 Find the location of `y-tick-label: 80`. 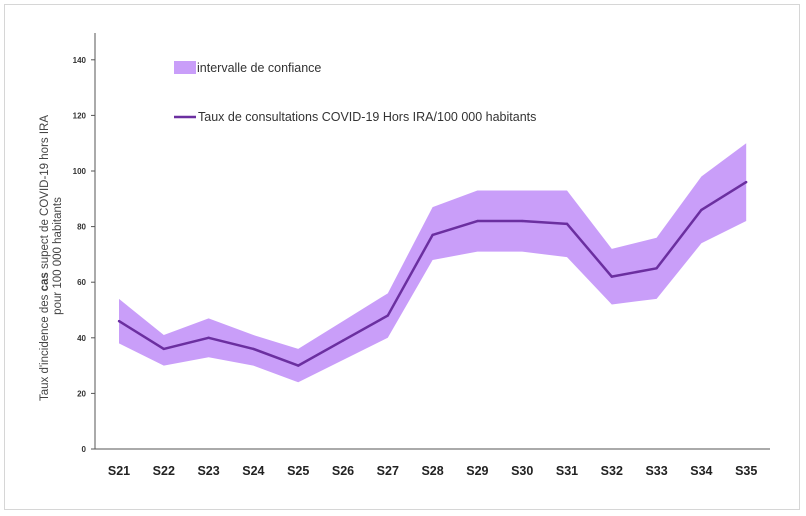

y-tick-label: 80 is located at coordinates (81, 227).